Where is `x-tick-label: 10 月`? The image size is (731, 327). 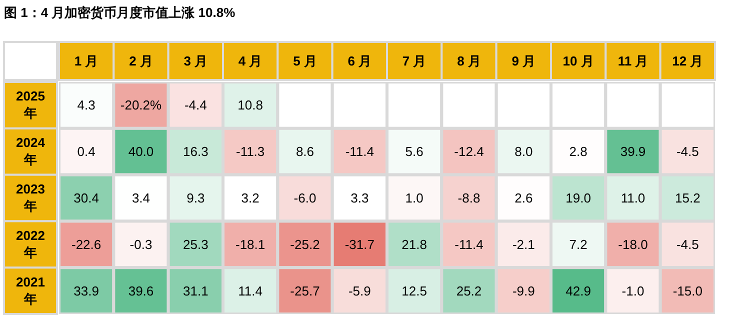 x-tick-label: 10 月 is located at coordinates (578, 61).